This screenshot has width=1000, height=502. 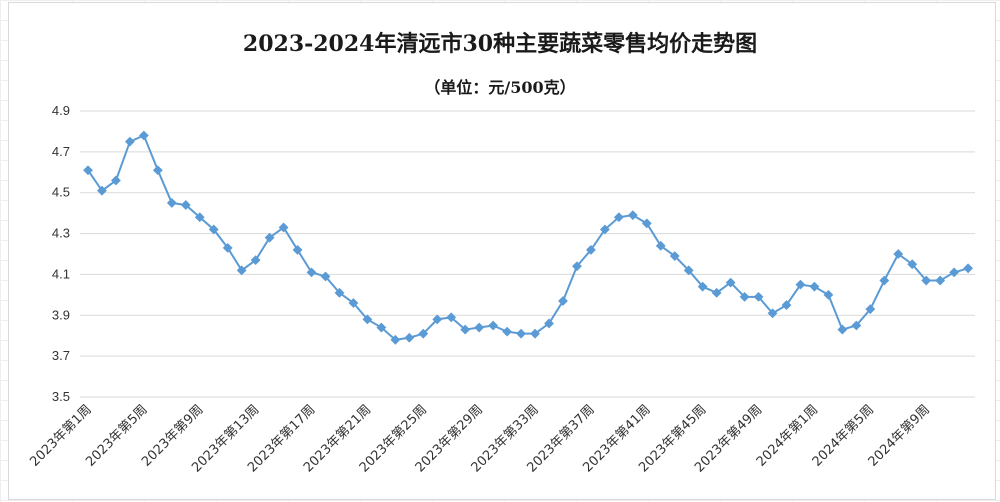 I want to click on y-tick-label: 3.7, so click(x=61, y=355).